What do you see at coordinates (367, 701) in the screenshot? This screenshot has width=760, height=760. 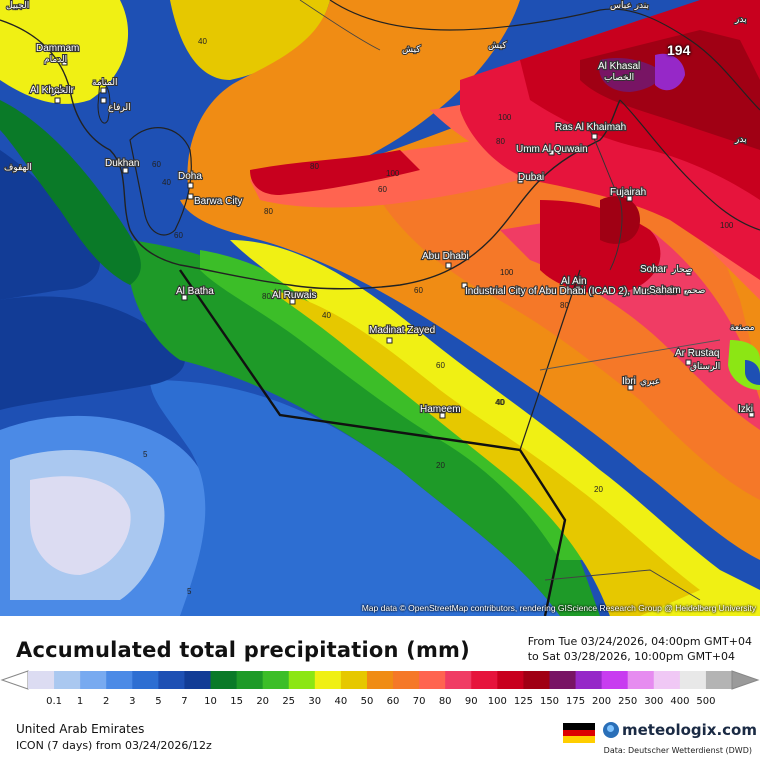 I see `legend-tick-label: 50` at bounding box center [367, 701].